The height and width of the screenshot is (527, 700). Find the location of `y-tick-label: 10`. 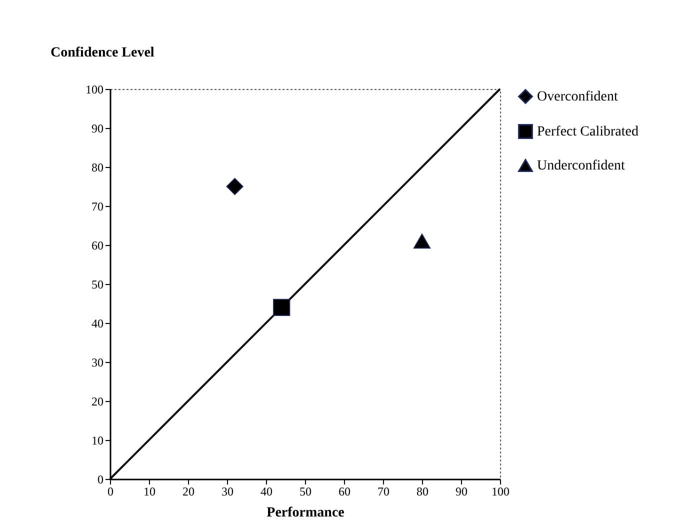

y-tick-label: 10 is located at coordinates (98, 441).